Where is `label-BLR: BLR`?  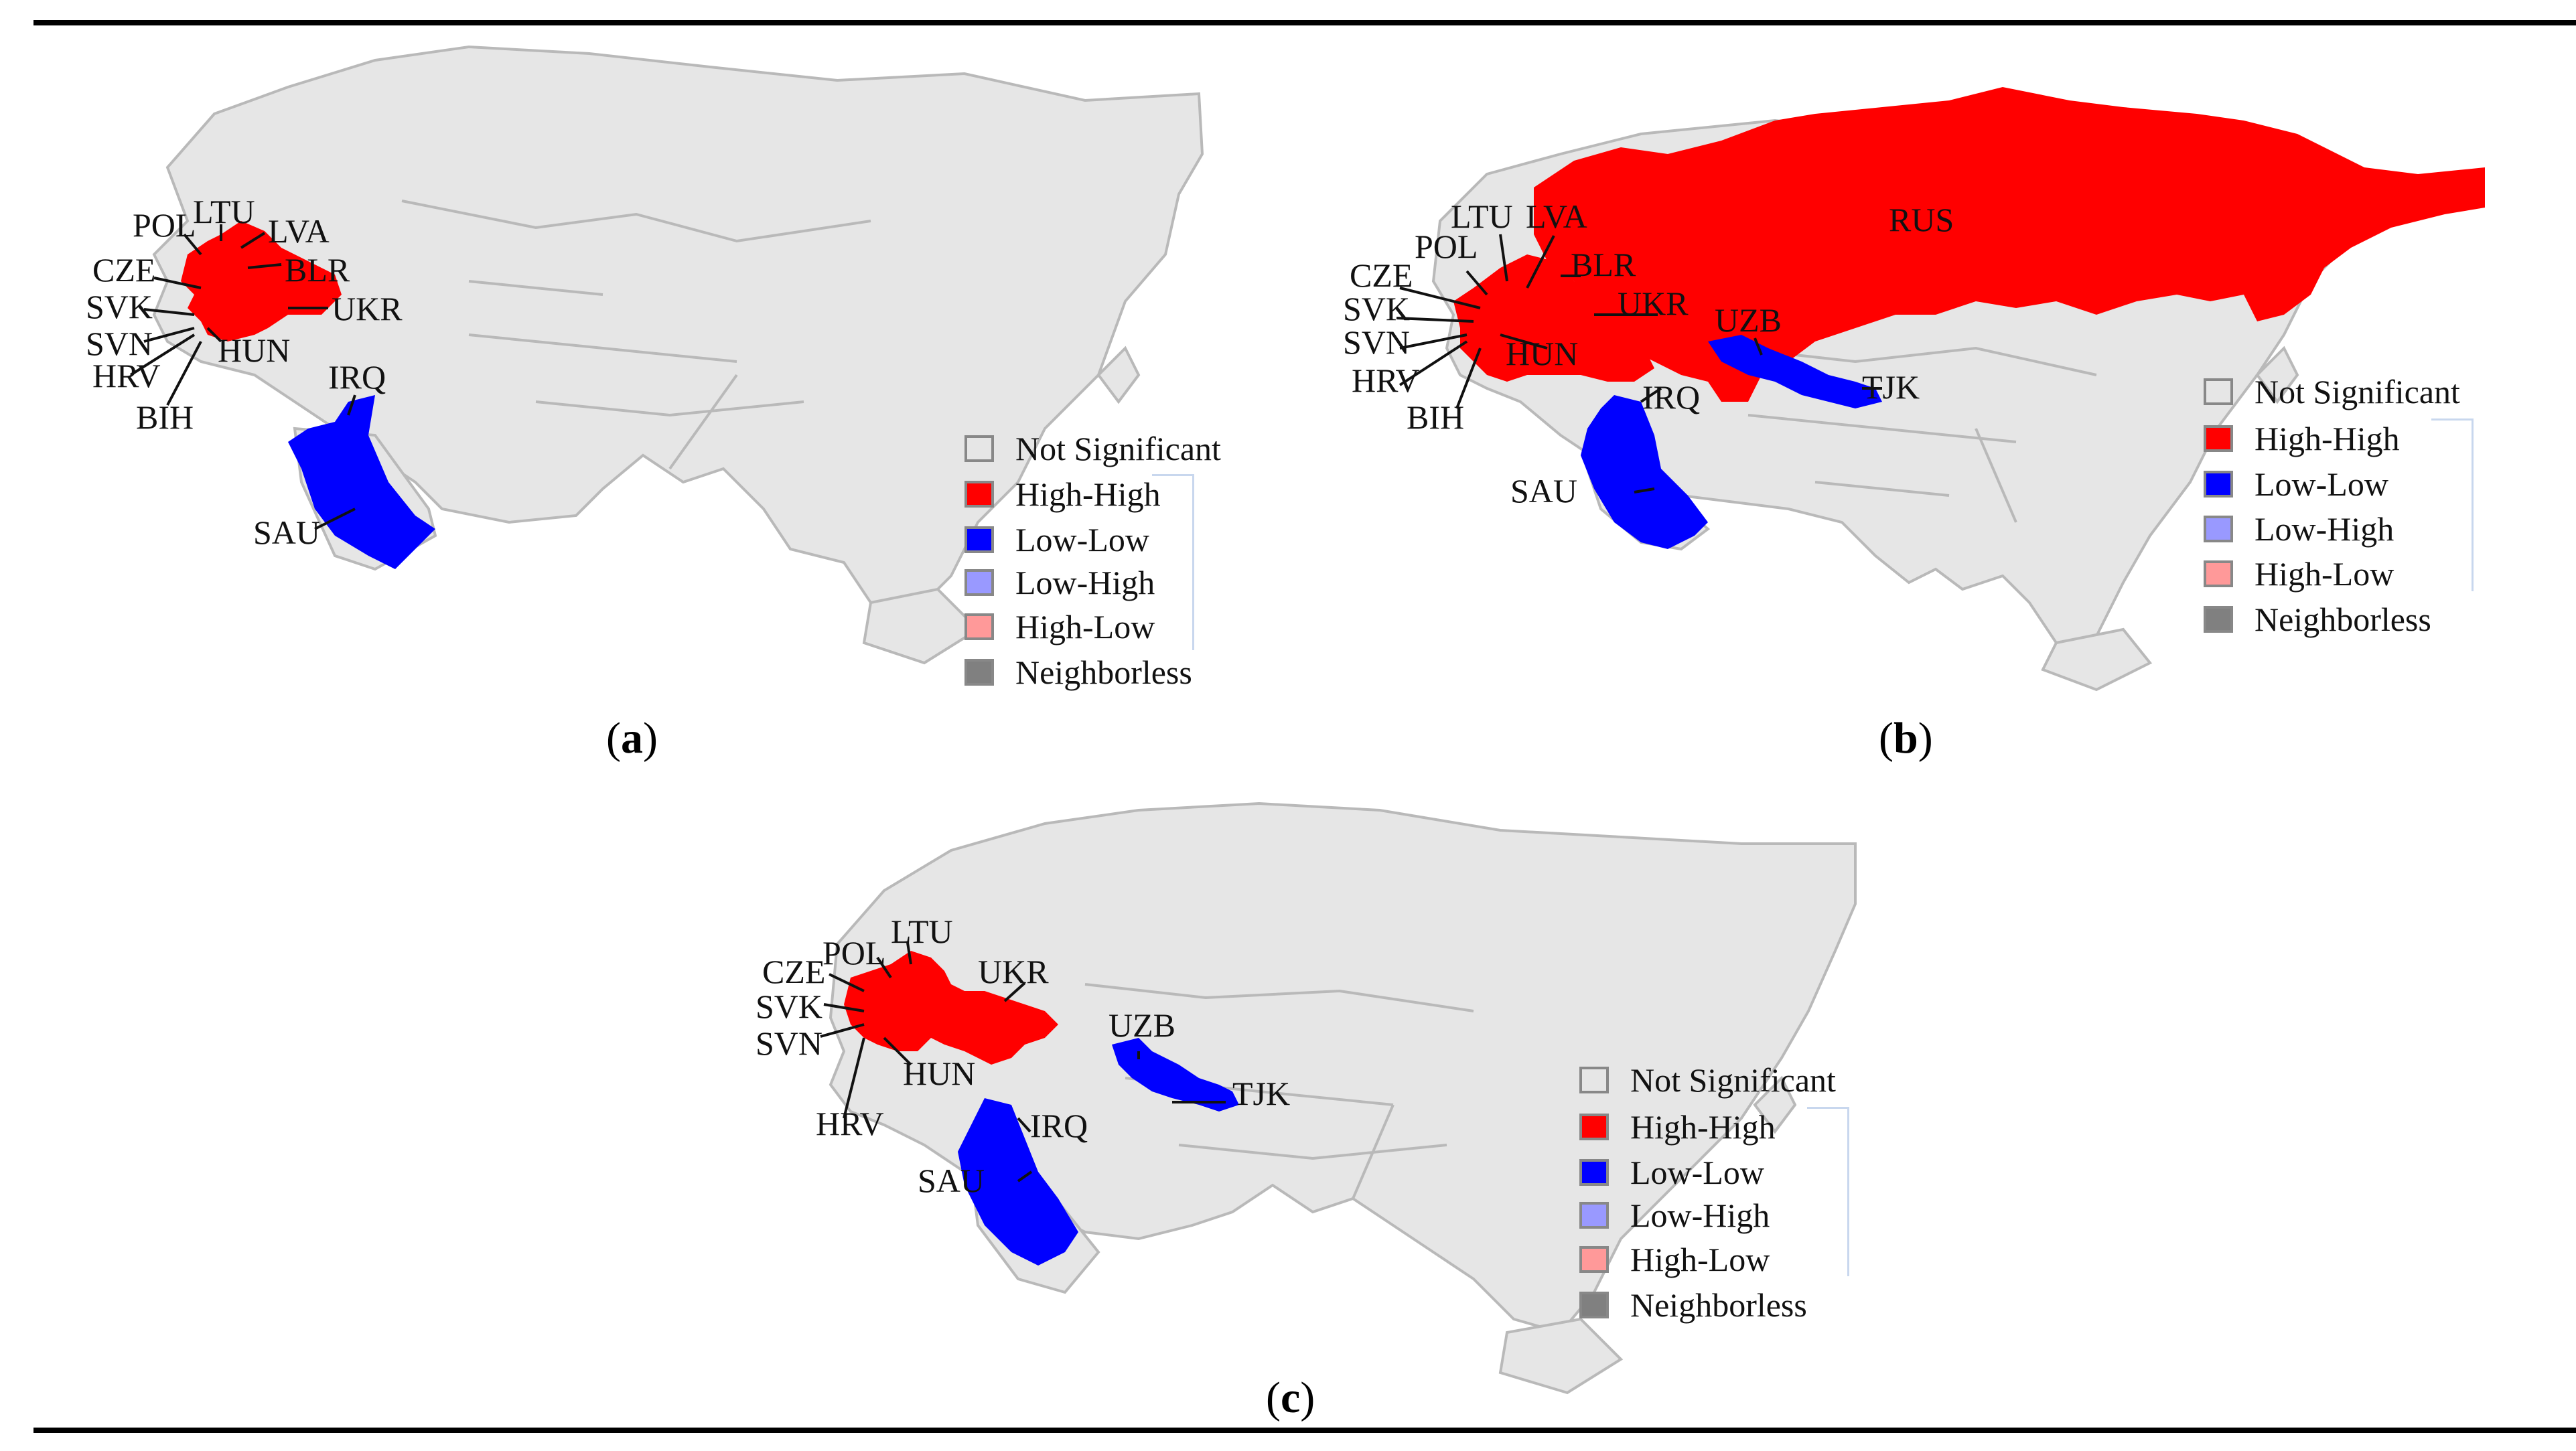 label-BLR: BLR is located at coordinates (1603, 264).